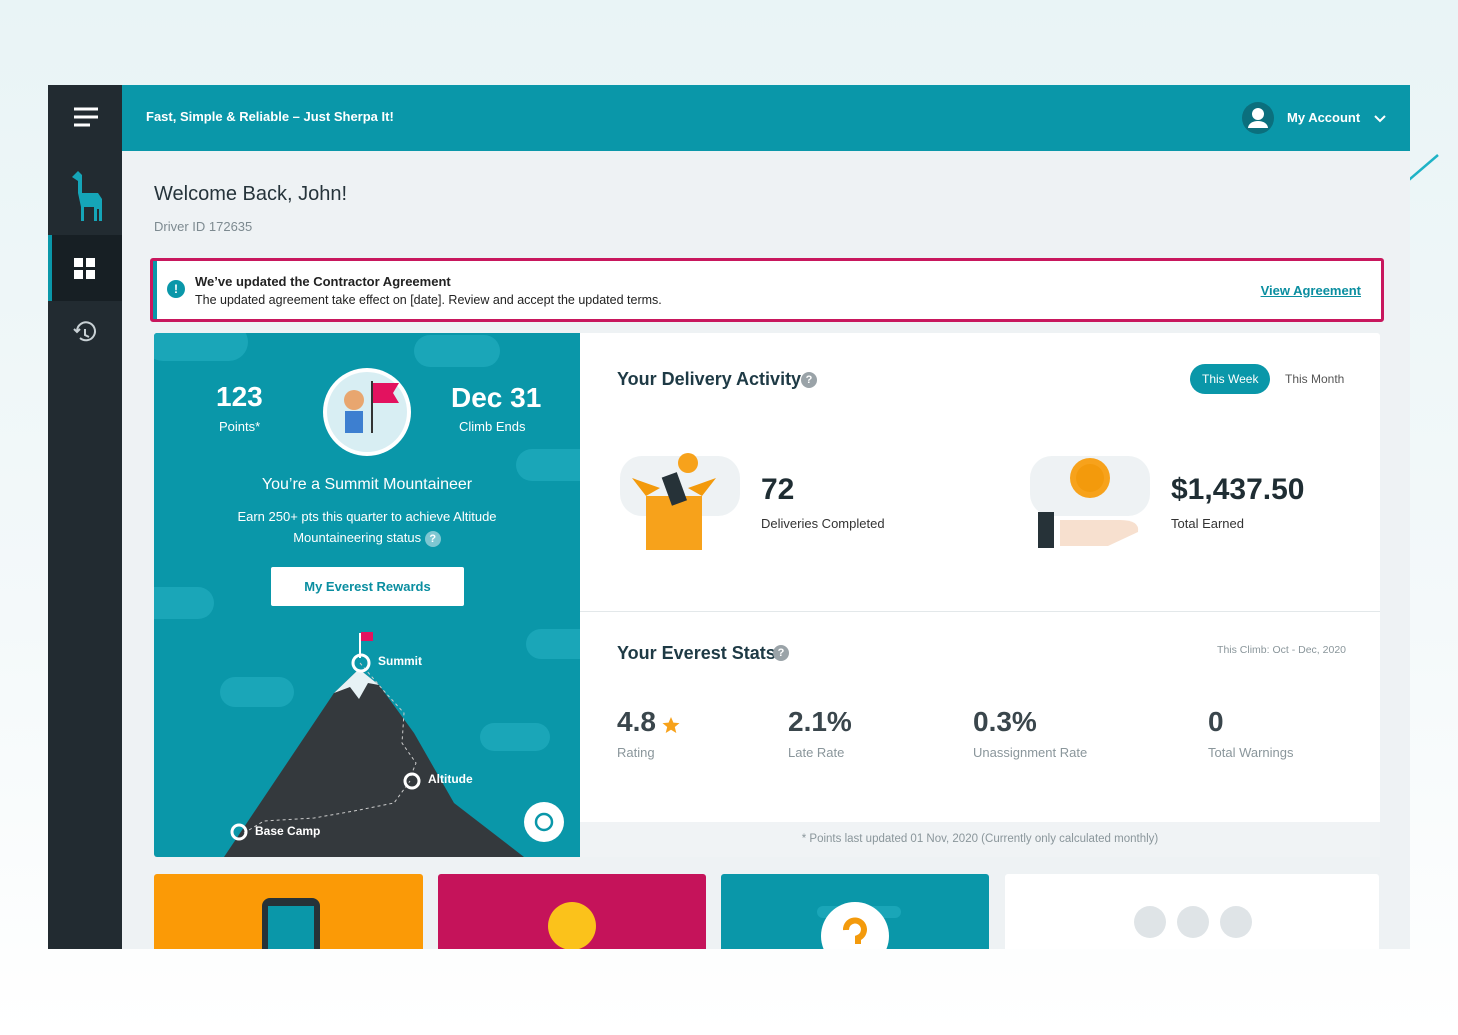 Image resolution: width=1458 pixels, height=1035 pixels. What do you see at coordinates (432, 539) in the screenshot?
I see `status-help-icon: ?` at bounding box center [432, 539].